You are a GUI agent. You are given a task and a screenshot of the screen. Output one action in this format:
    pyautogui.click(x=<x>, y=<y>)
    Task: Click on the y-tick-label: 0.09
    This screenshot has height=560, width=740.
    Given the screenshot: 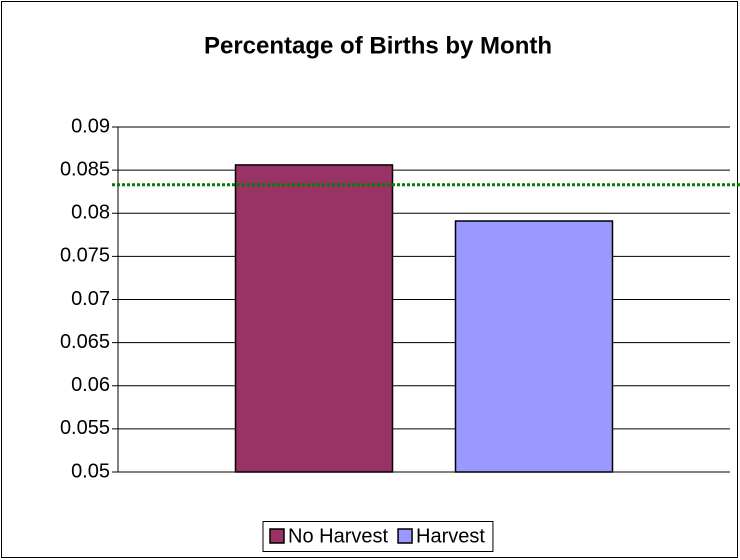 What is the action you would take?
    pyautogui.click(x=90, y=126)
    